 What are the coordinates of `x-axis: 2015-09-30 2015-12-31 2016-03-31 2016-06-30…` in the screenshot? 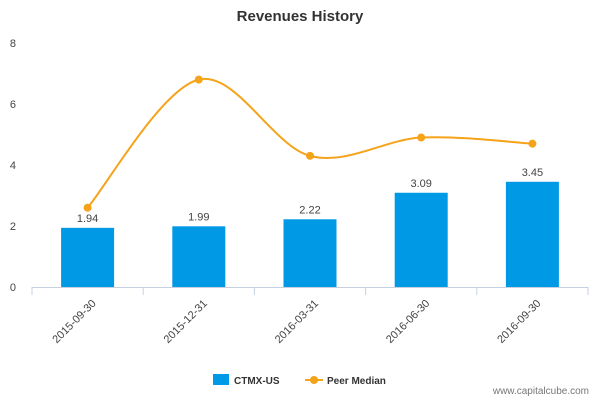 It's located at (310, 316).